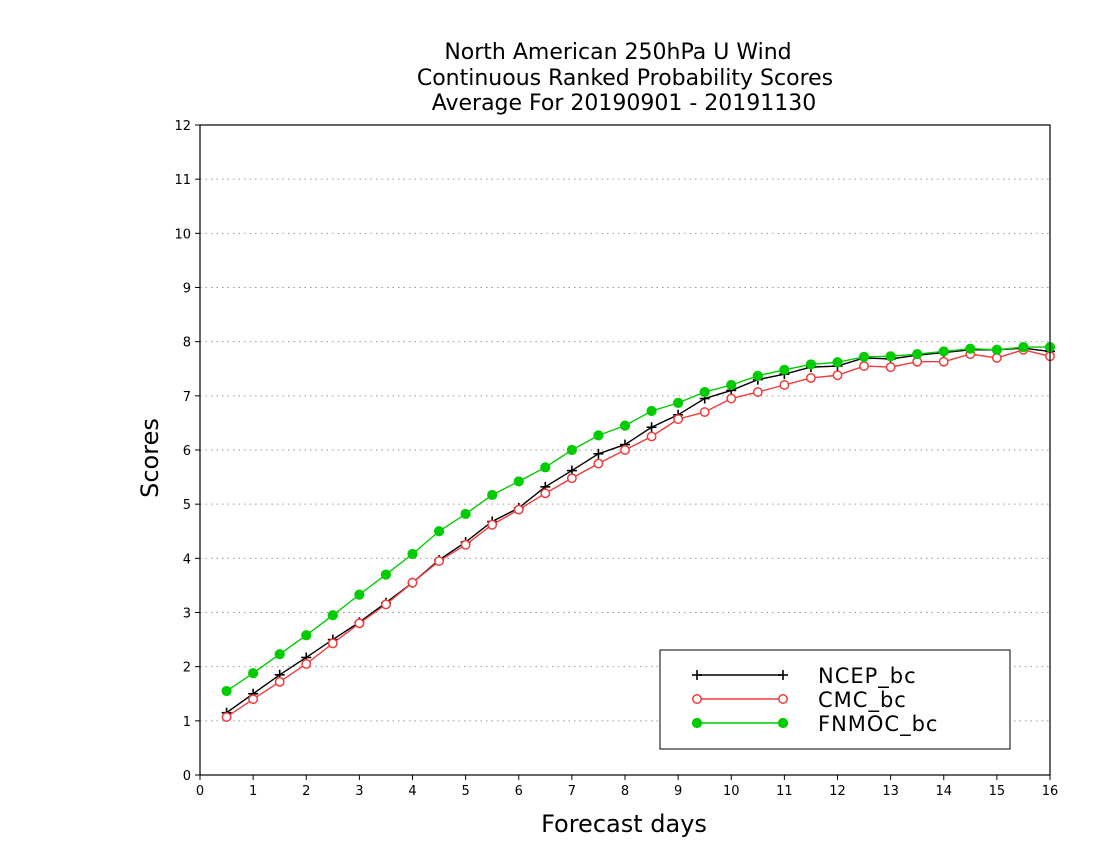  Describe the element at coordinates (878, 724) in the screenshot. I see `legend-label-fnmoc-bc: FNMOC_bc` at that location.